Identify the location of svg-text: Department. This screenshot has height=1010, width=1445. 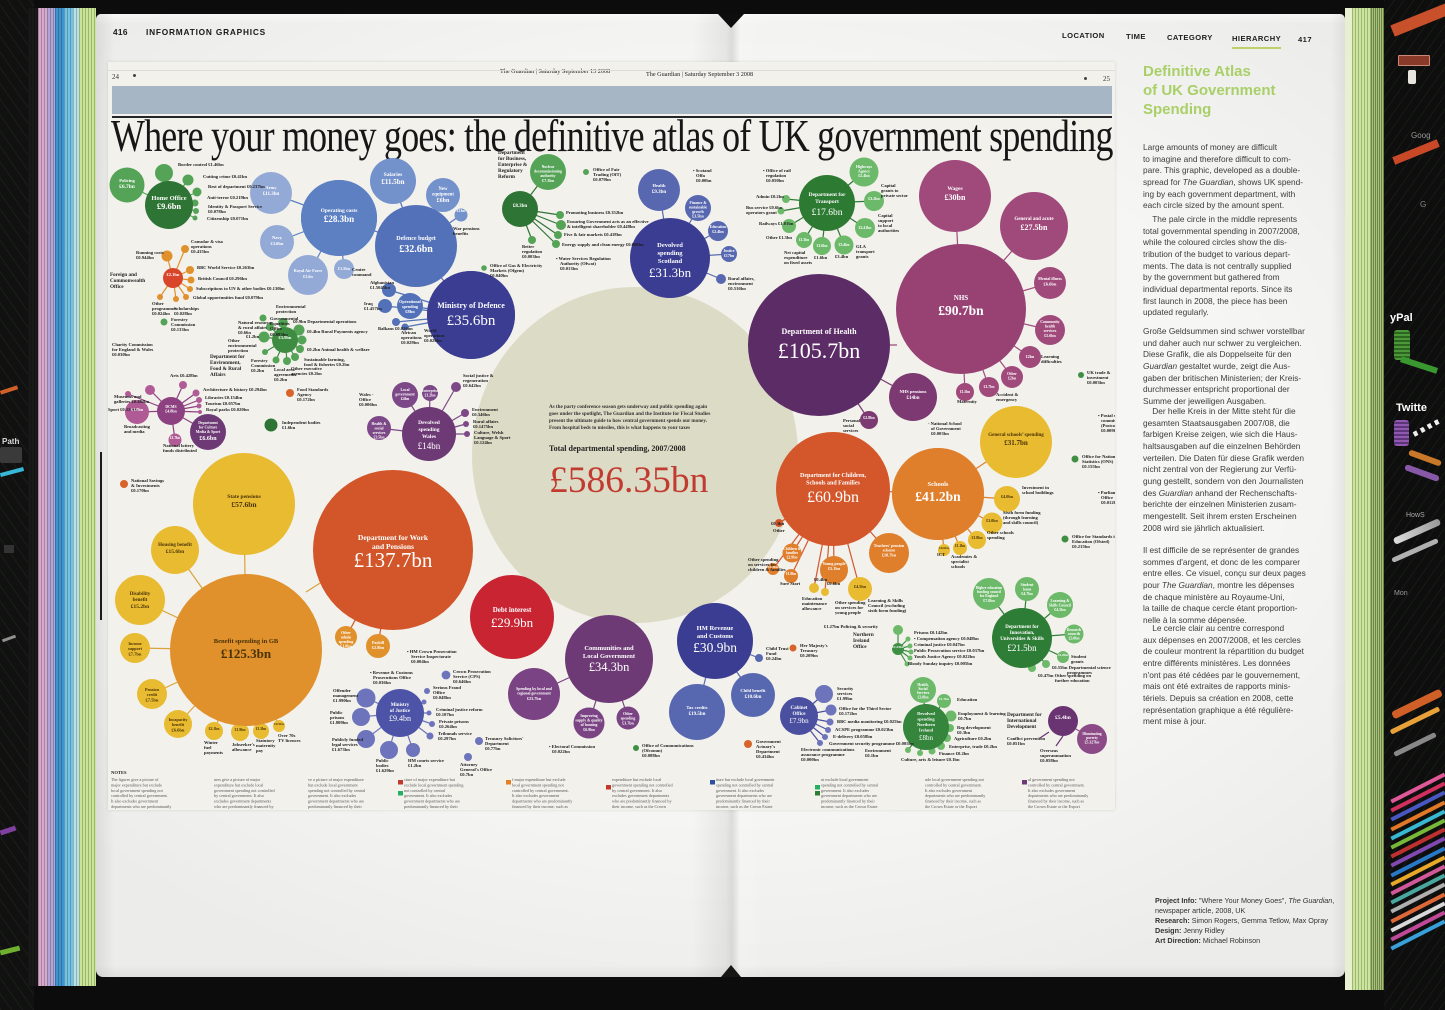
(497, 743).